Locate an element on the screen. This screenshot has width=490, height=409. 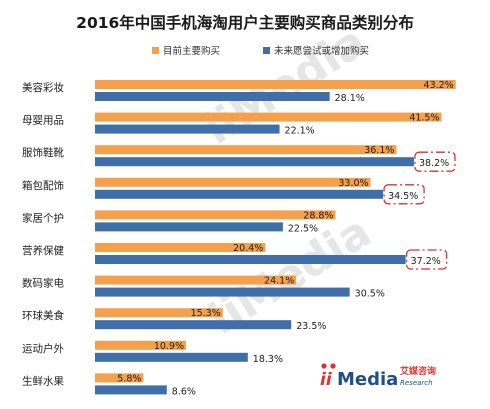
category-label: 服饰鞋靴 is located at coordinates (43, 152).